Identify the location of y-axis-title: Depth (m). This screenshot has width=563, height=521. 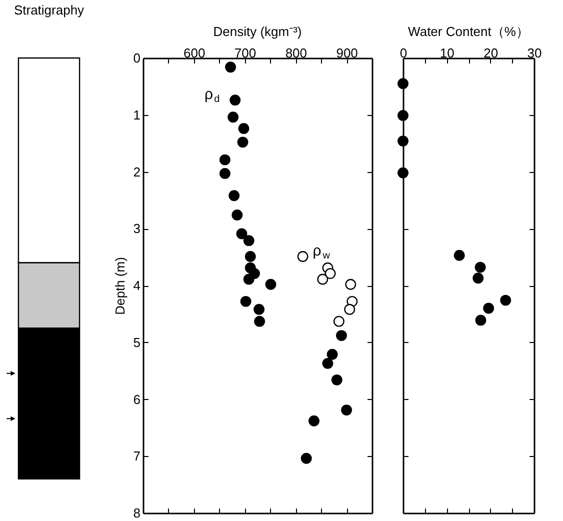
(120, 286).